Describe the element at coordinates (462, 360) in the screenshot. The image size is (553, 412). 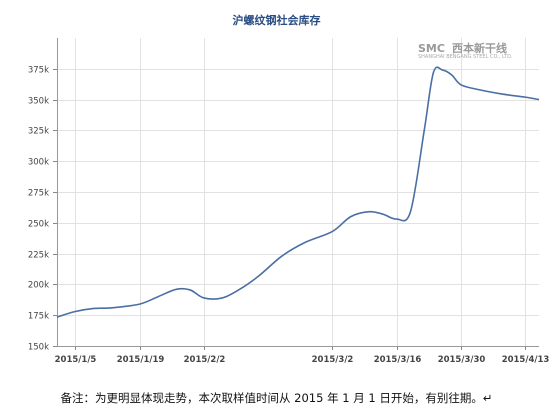
I see `x-tick-label: 2015/3/30` at that location.